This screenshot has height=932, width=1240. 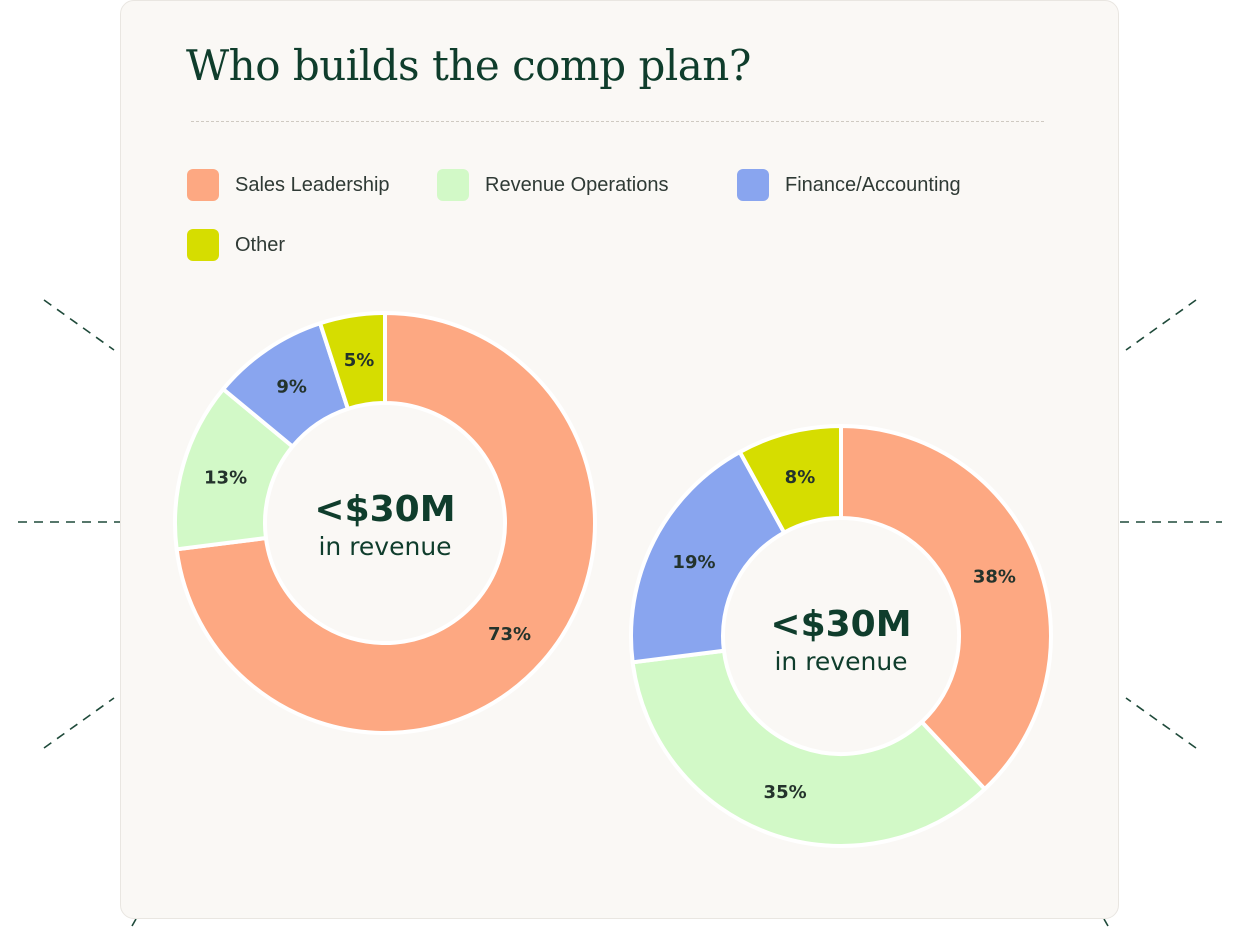 What do you see at coordinates (800, 477) in the screenshot?
I see `slice-label-other: 8%` at bounding box center [800, 477].